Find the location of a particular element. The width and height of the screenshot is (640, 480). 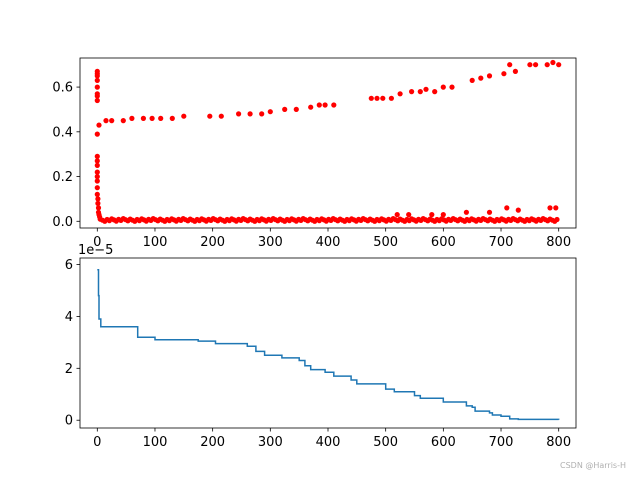

y-tick-label: 0.4 is located at coordinates (62, 132).